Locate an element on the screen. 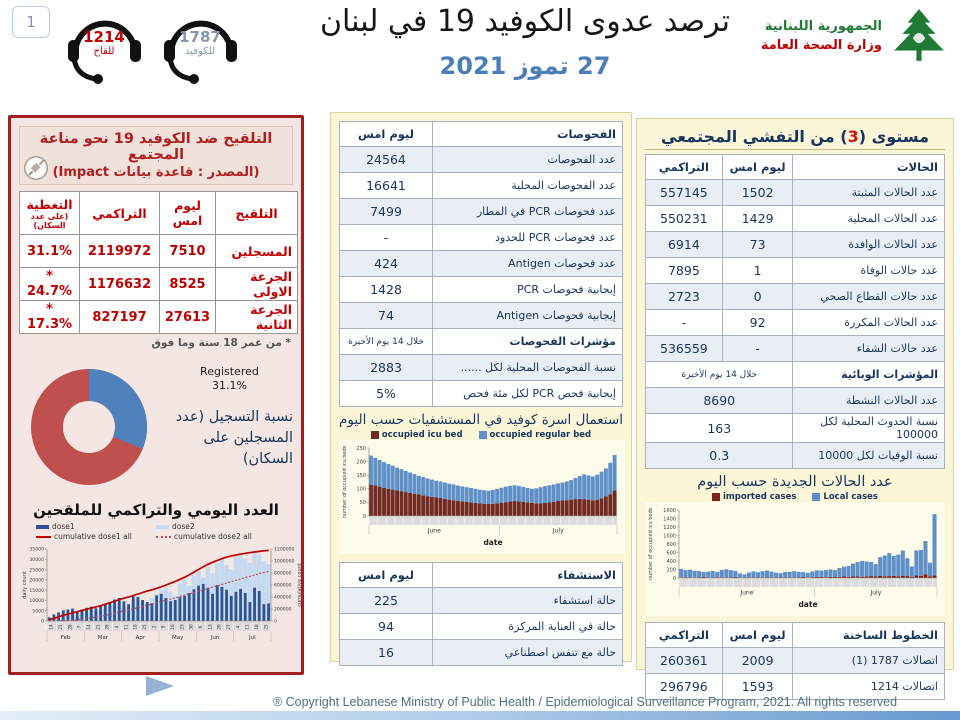  svg-text: 18 is located at coordinates (135, 627).